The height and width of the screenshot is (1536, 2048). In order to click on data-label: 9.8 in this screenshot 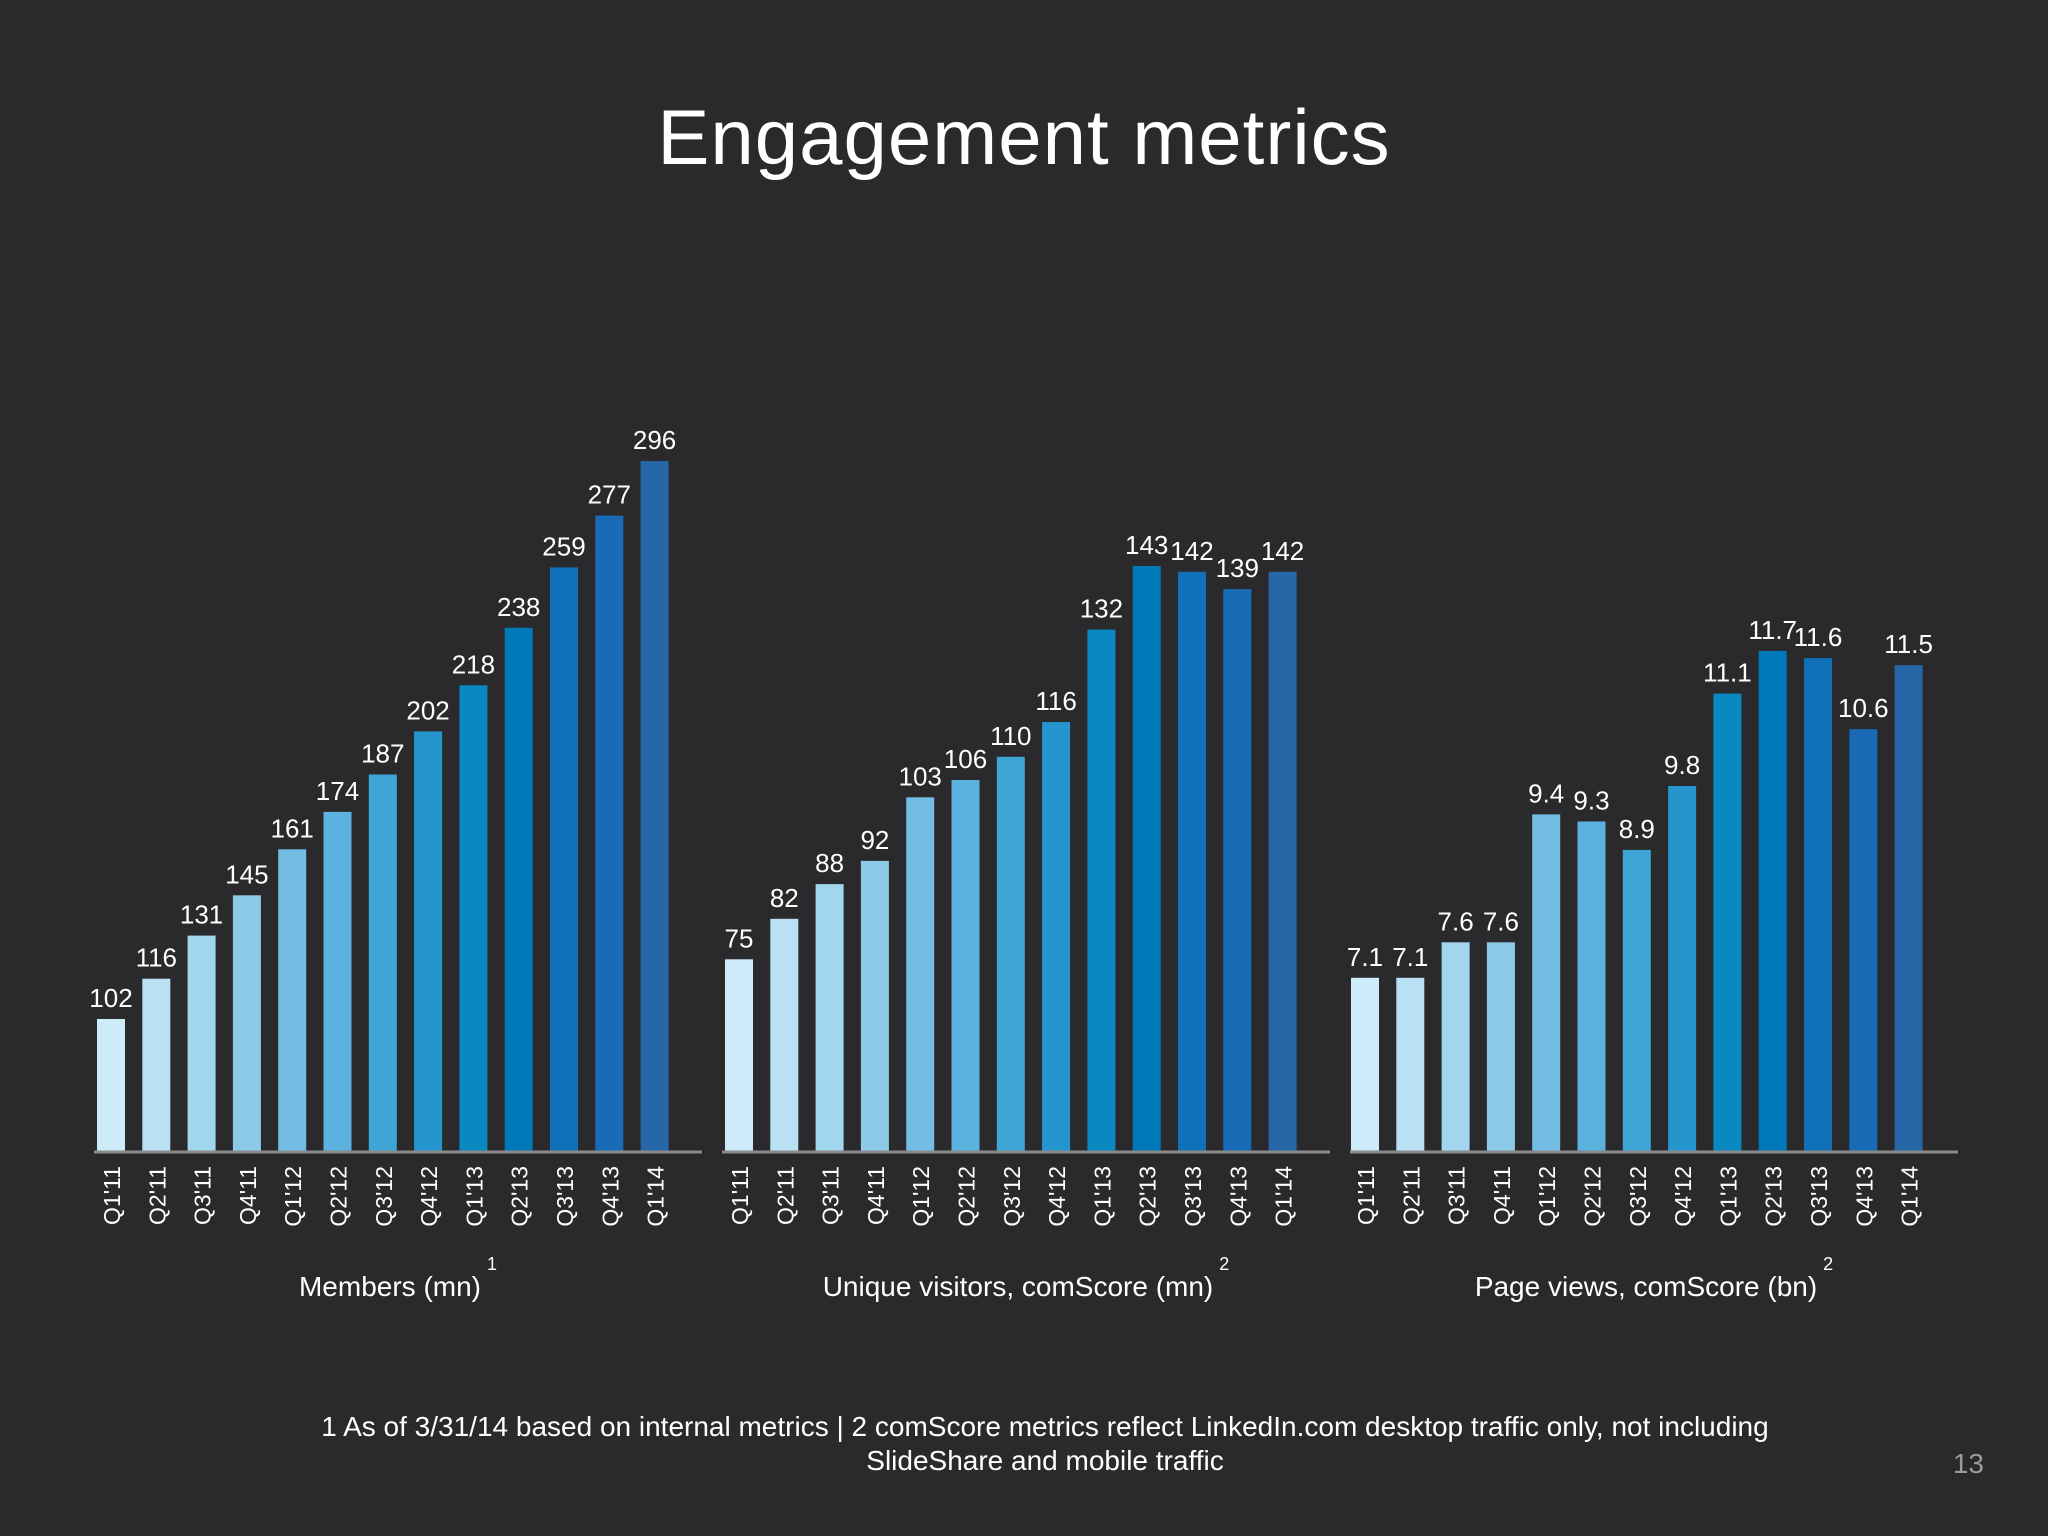, I will do `click(1682, 765)`.